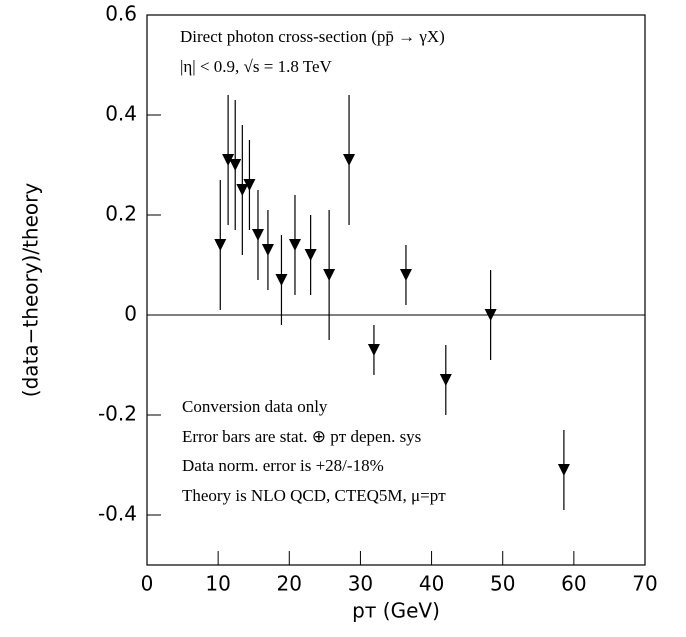 Image resolution: width=686 pixels, height=637 pixels. What do you see at coordinates (117, 514) in the screenshot?
I see `y-tick-label: -0.4` at bounding box center [117, 514].